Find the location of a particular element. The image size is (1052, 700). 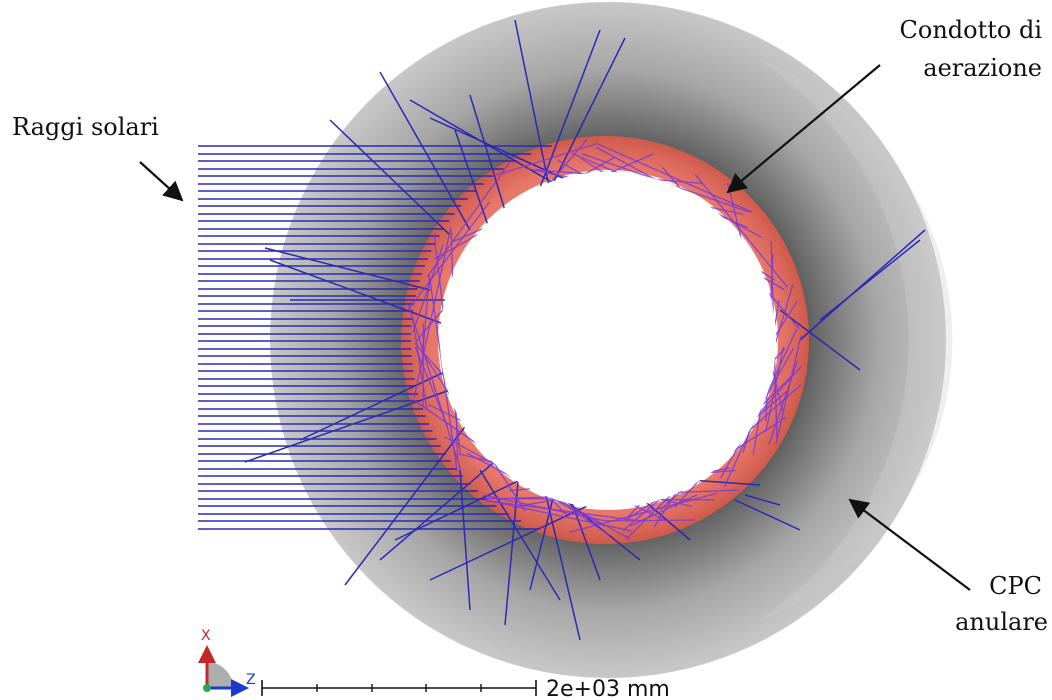

axis-x-label: X is located at coordinates (206, 636).